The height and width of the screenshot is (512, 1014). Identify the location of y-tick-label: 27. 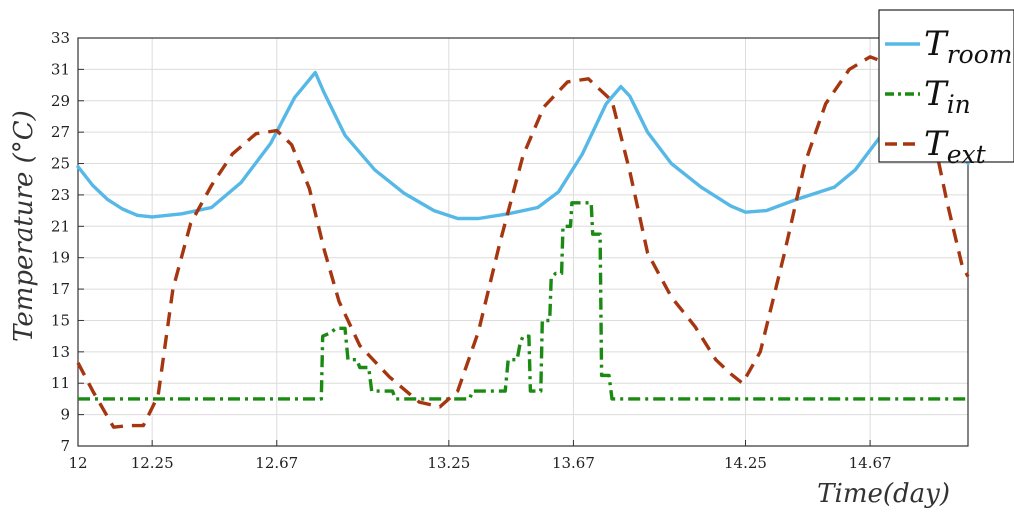
(60, 132).